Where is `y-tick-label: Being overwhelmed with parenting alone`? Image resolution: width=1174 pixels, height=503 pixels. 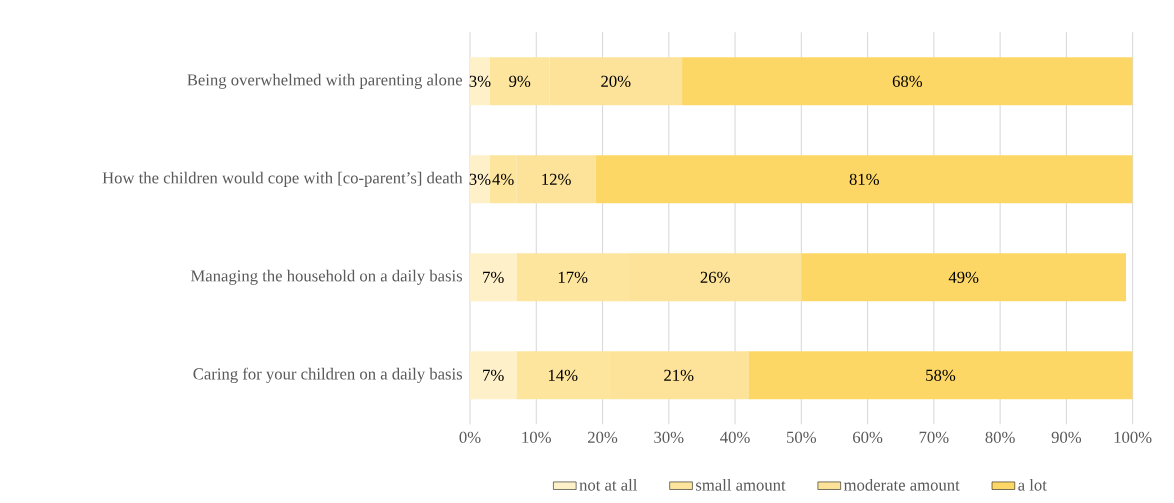 y-tick-label: Being overwhelmed with parenting alone is located at coordinates (325, 81).